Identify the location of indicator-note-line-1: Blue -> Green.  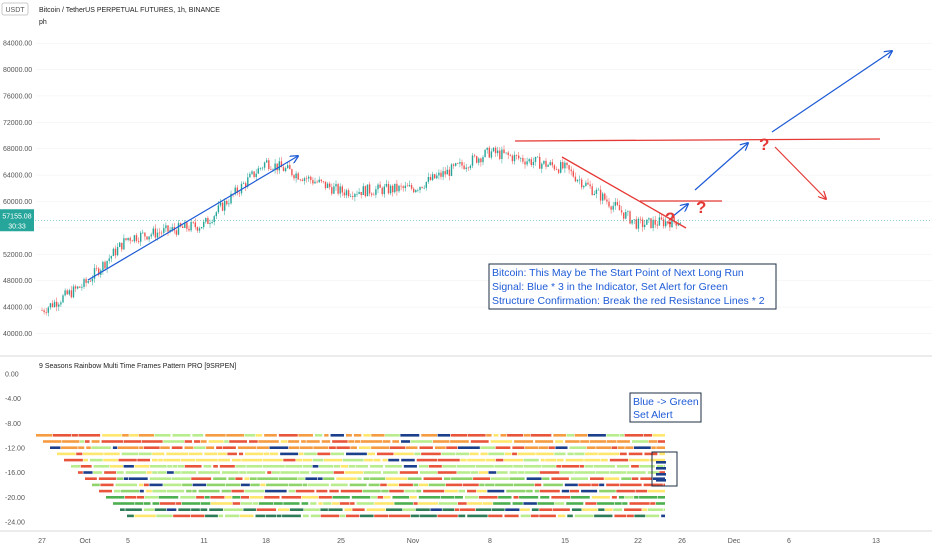
(666, 402).